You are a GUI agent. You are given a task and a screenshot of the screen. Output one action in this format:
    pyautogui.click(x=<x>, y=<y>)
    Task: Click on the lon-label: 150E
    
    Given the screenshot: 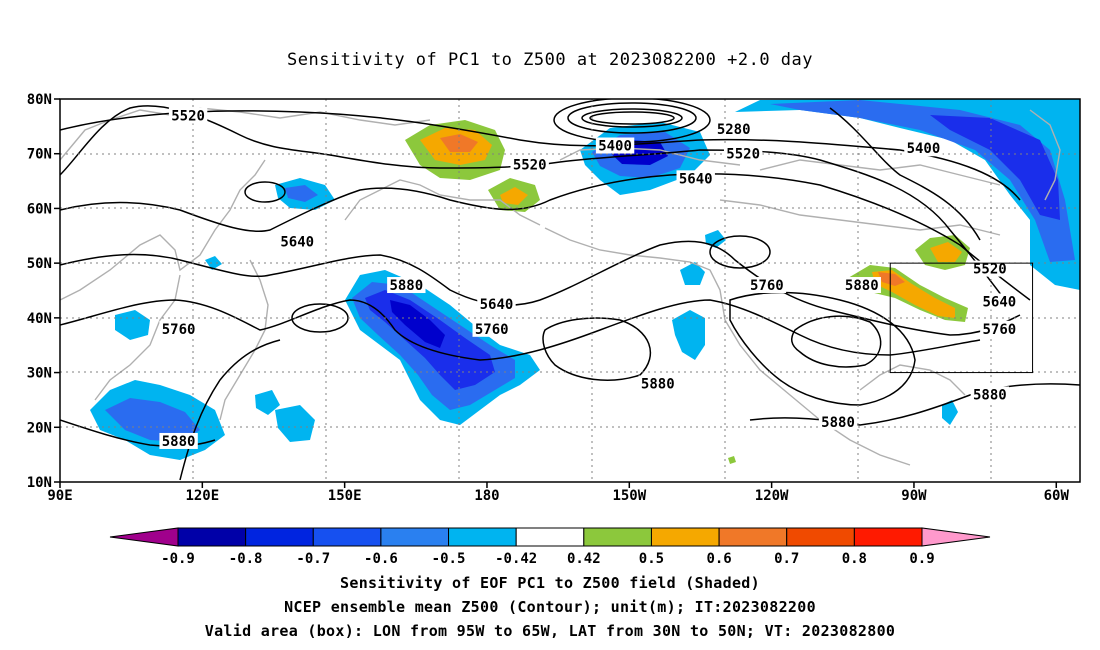 What is the action you would take?
    pyautogui.click(x=345, y=496)
    